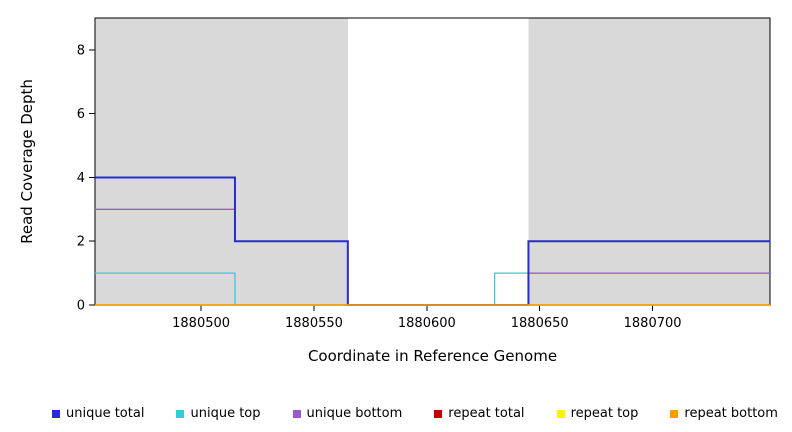  What do you see at coordinates (81, 242) in the screenshot?
I see `y-tick-label: 2` at bounding box center [81, 242].